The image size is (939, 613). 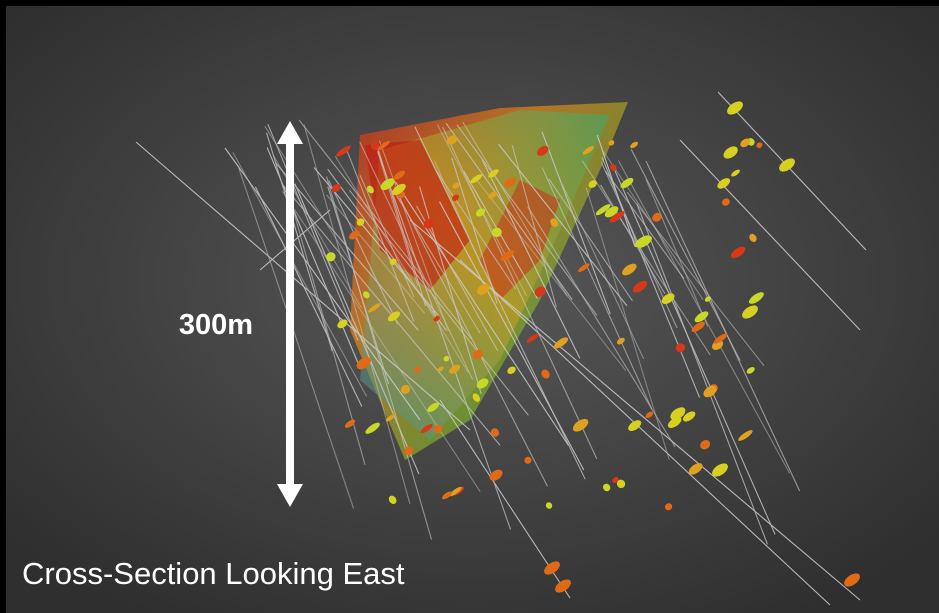 I want to click on scale-label: 300m, so click(x=216, y=325).